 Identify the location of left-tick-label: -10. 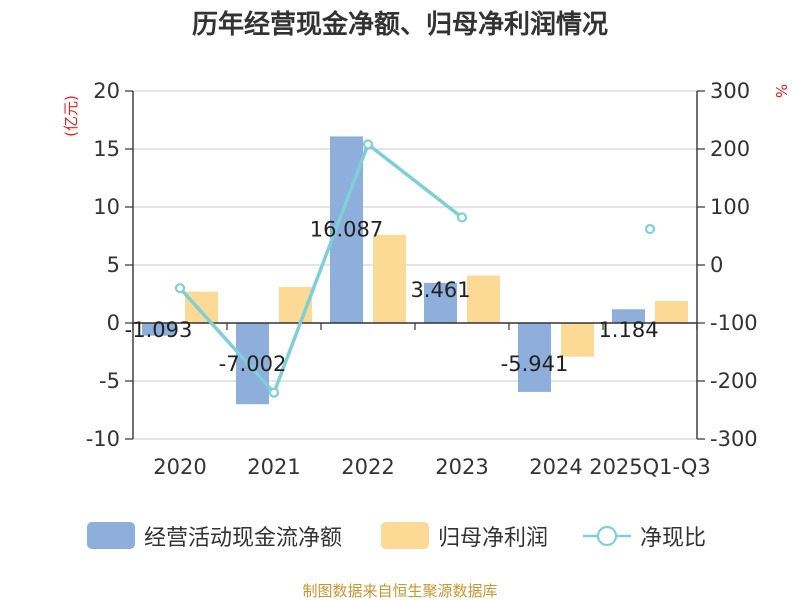
(103, 439).